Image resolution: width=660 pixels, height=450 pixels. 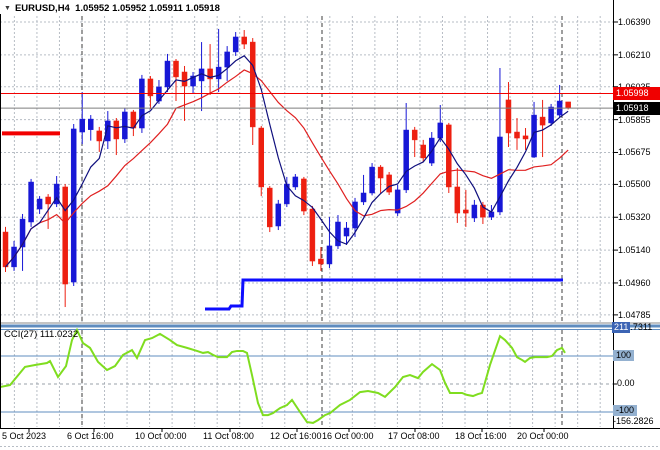 I want to click on cci-max-rest: .7311, so click(x=641, y=327).